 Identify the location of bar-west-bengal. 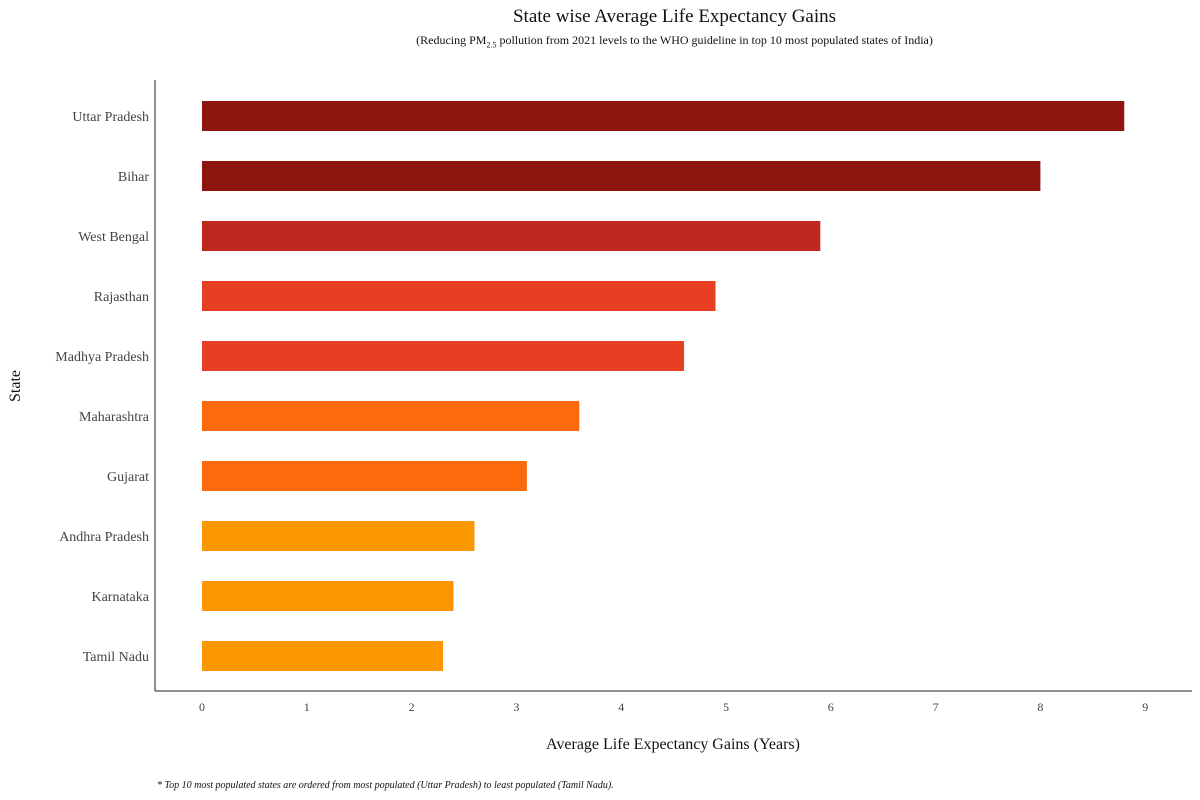
(511, 236).